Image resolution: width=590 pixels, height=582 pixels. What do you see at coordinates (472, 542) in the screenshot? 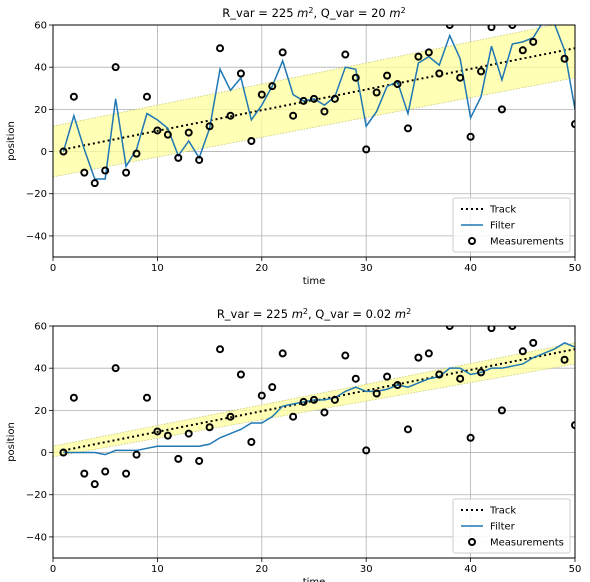
I see `legend-measurement-swatch` at bounding box center [472, 542].